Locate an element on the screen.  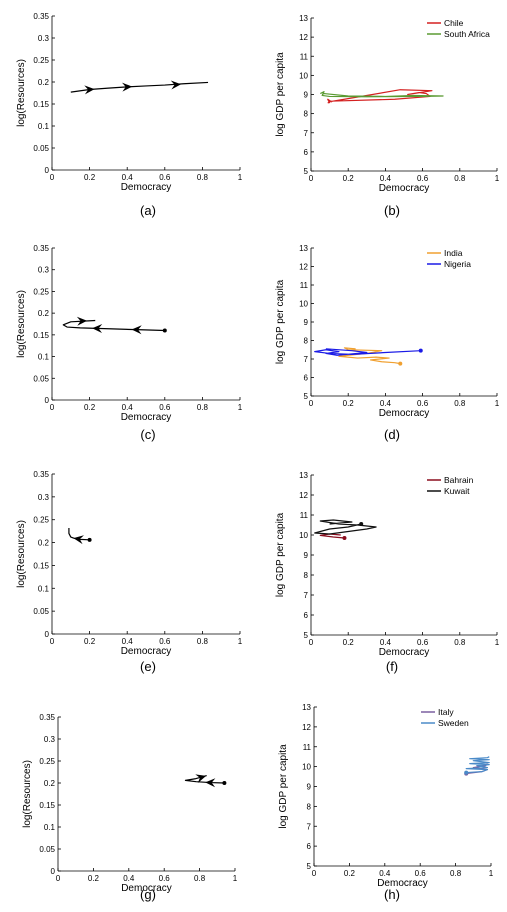
legend-label-italy: Italy is located at coordinates (446, 712).